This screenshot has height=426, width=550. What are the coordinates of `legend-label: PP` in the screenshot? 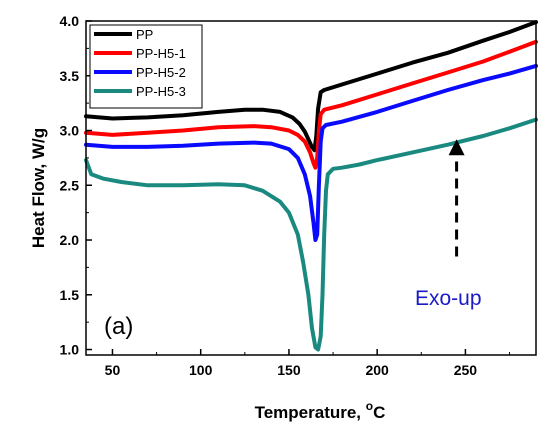 It's located at (144, 34).